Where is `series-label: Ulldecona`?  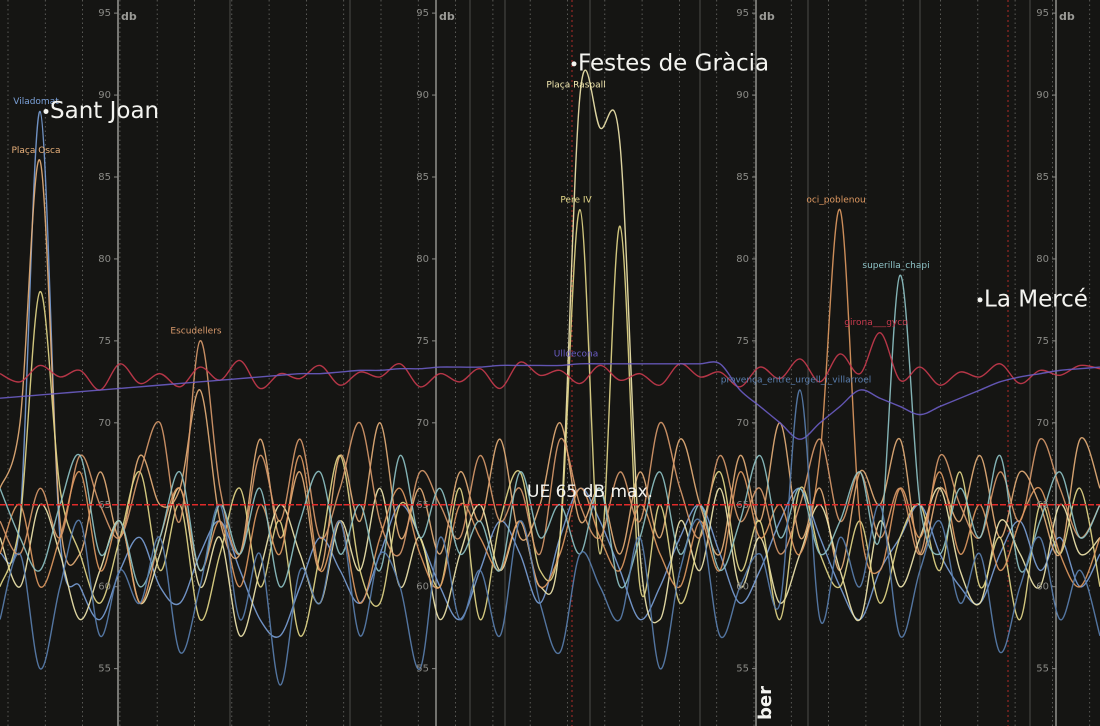
series-label: Ulldecona is located at coordinates (576, 354).